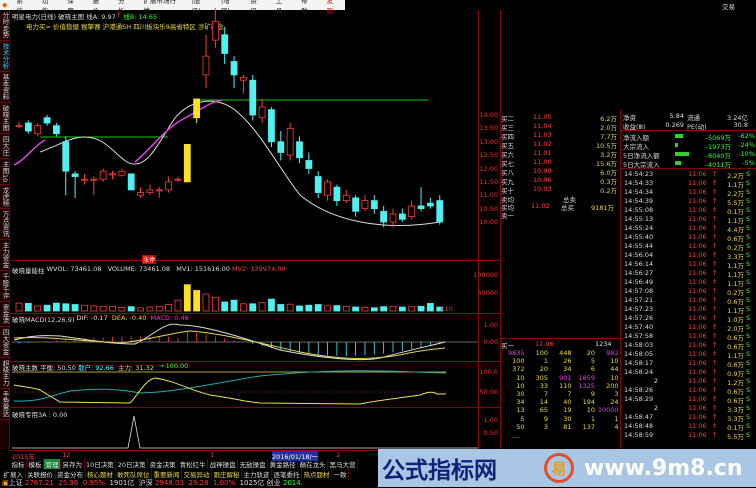  Describe the element at coordinates (5, 256) in the screenshot. I see `sidebar-tab: 主力资金` at that location.